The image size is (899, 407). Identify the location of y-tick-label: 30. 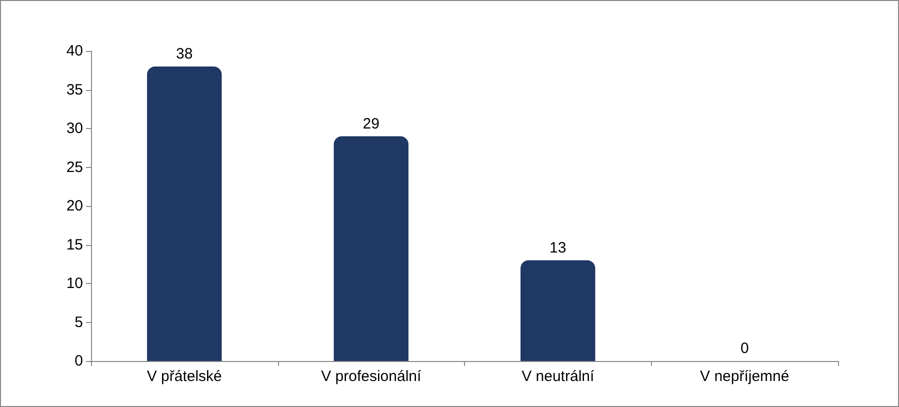
(74, 128).